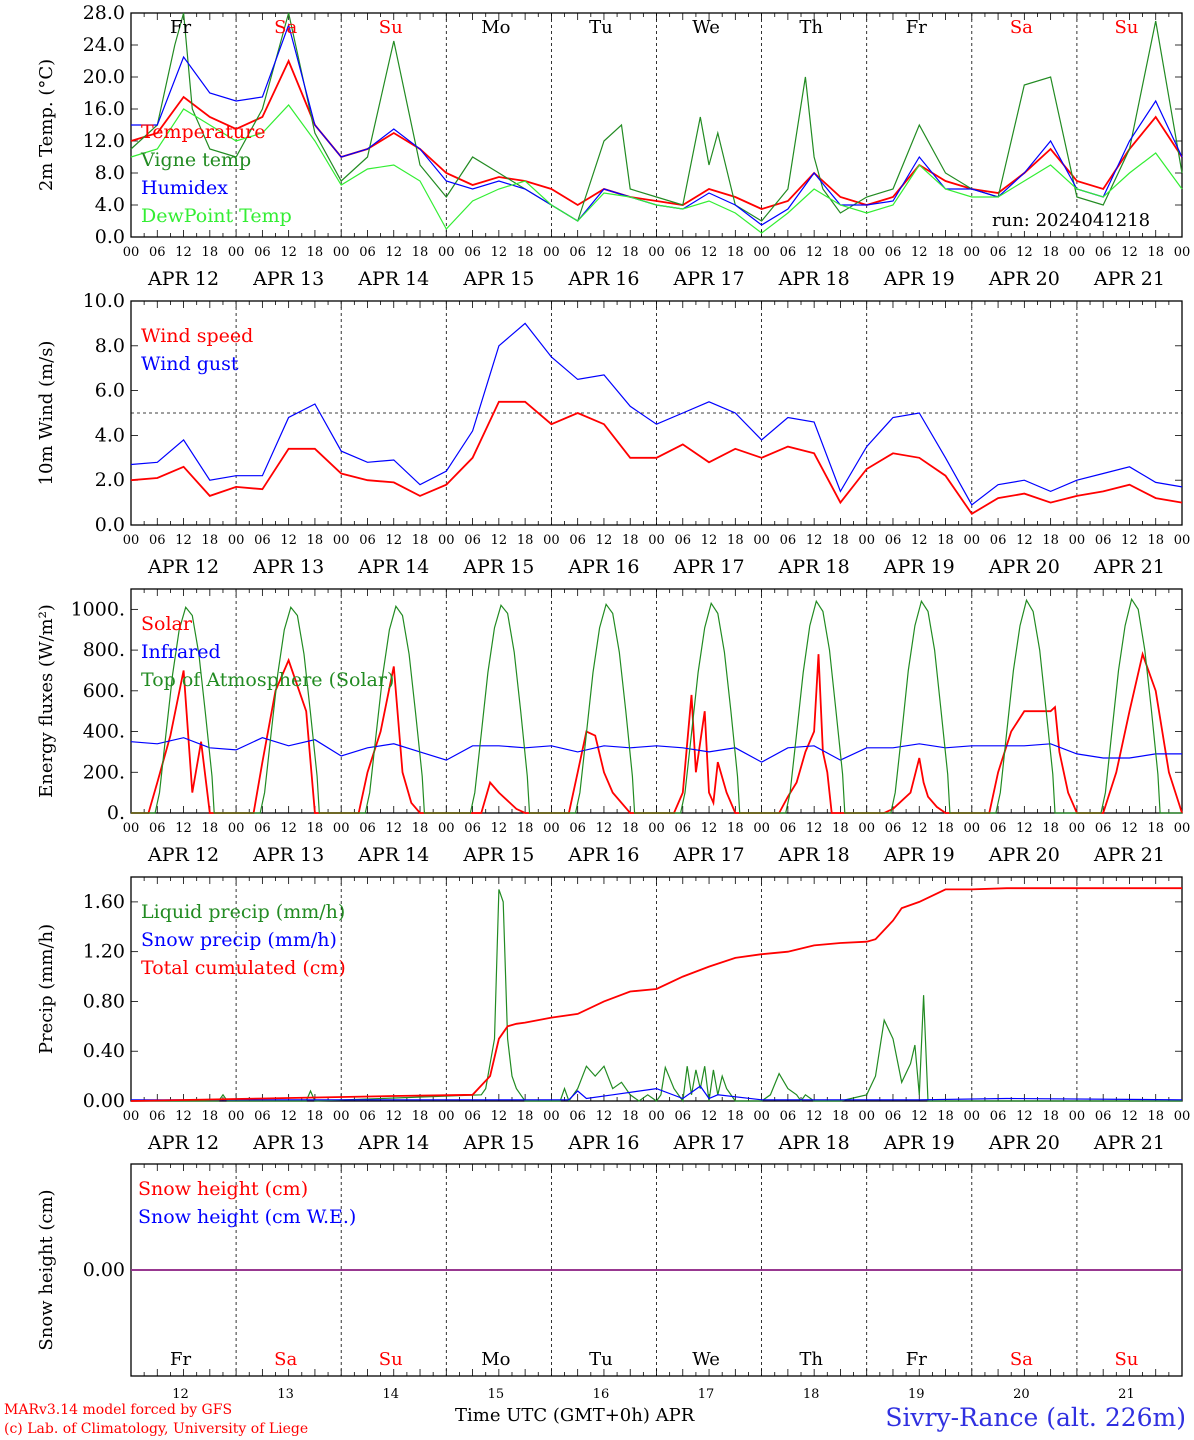 The image size is (1194, 1440). I want to click on legend-entry: Wind gust, so click(190, 364).